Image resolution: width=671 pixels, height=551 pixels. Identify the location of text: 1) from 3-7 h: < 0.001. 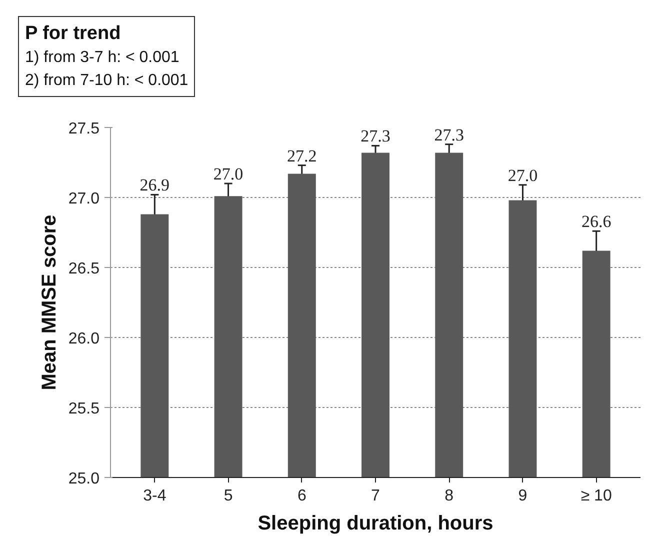
(102, 58).